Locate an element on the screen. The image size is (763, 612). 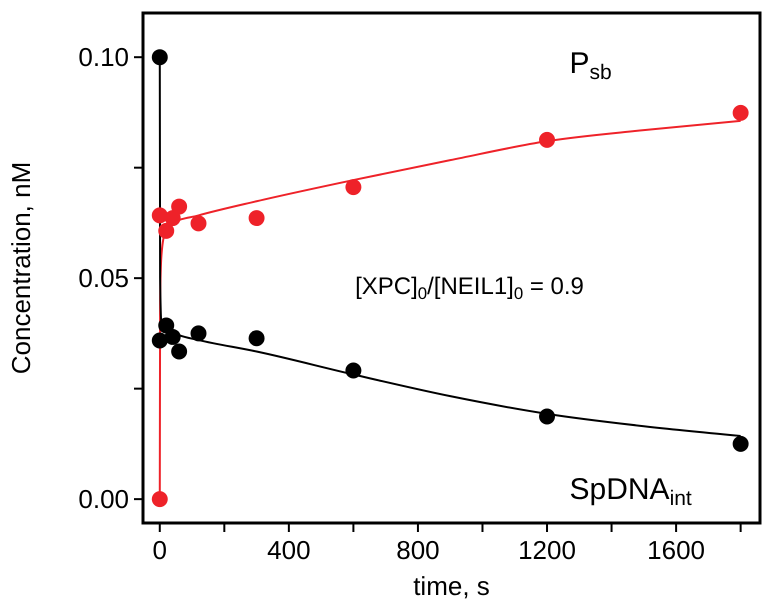
x-tick-label: 0 is located at coordinates (160, 550).